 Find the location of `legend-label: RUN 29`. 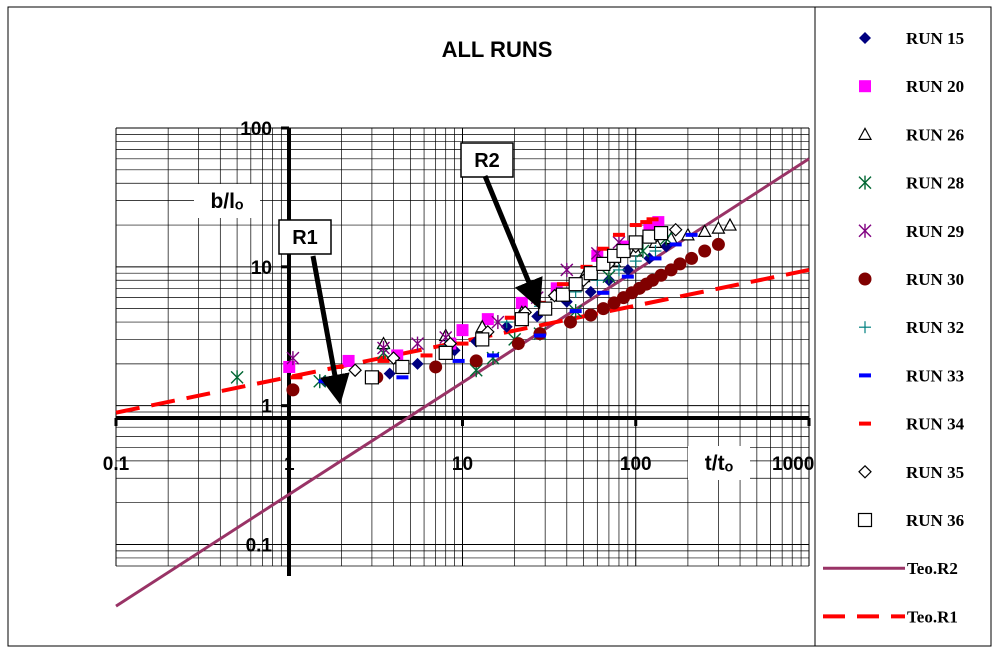

legend-label: RUN 29 is located at coordinates (935, 231).